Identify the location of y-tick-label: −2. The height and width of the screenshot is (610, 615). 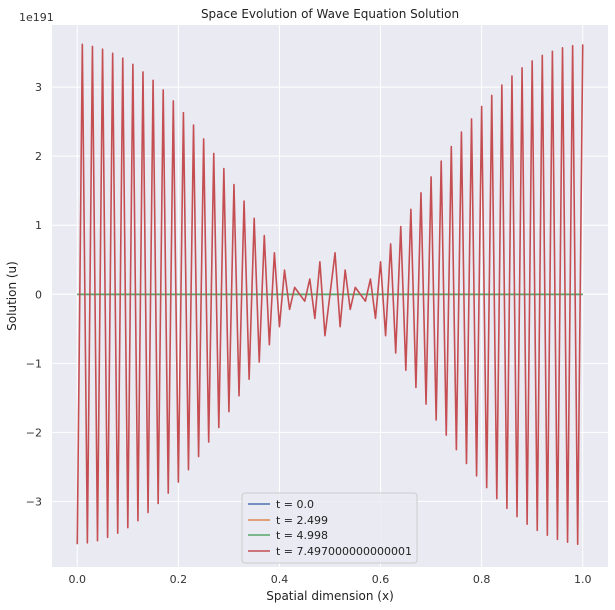
(34, 432).